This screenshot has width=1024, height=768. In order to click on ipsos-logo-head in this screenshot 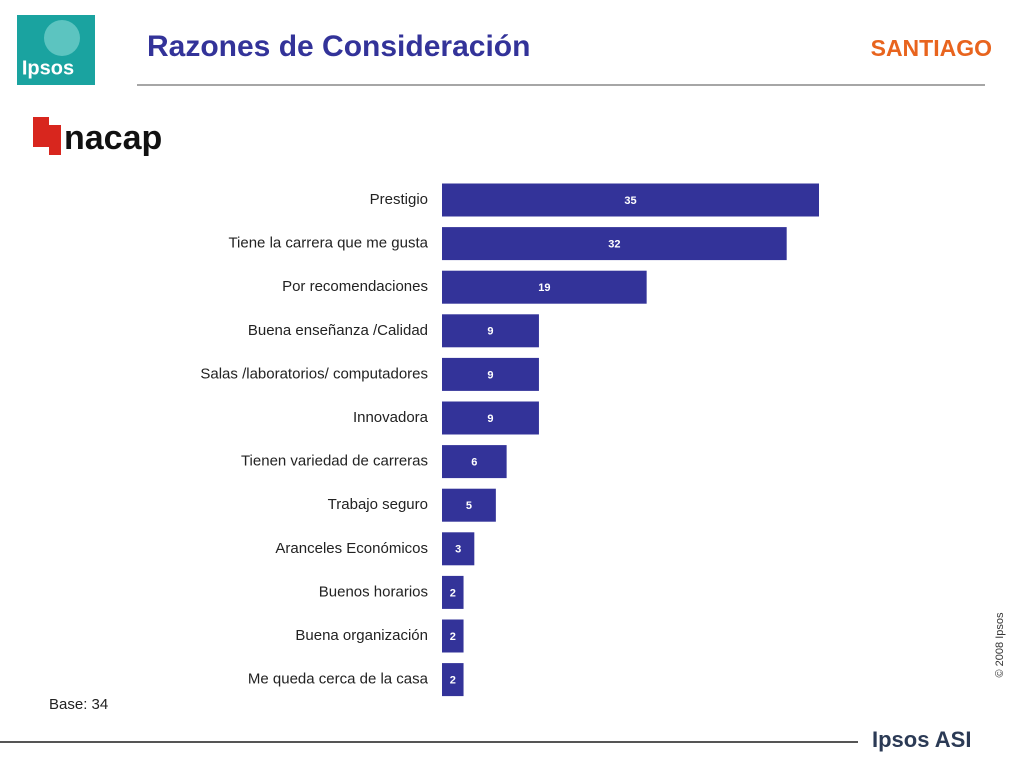, I will do `click(62, 38)`.